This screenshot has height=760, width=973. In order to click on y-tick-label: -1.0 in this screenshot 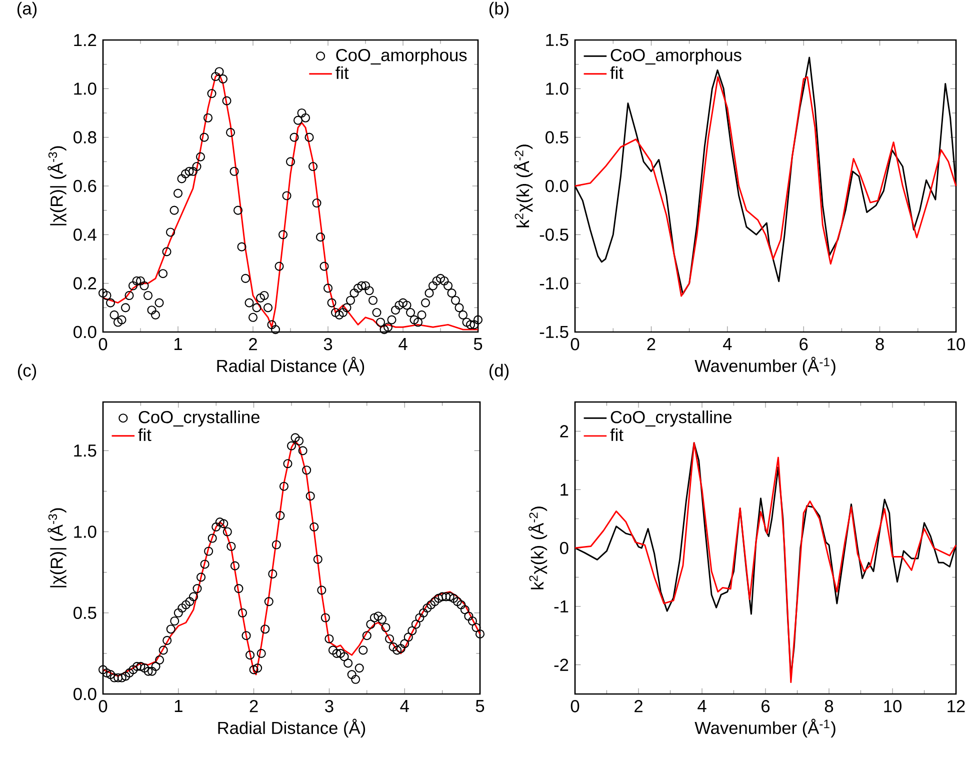, I will do `click(554, 283)`.